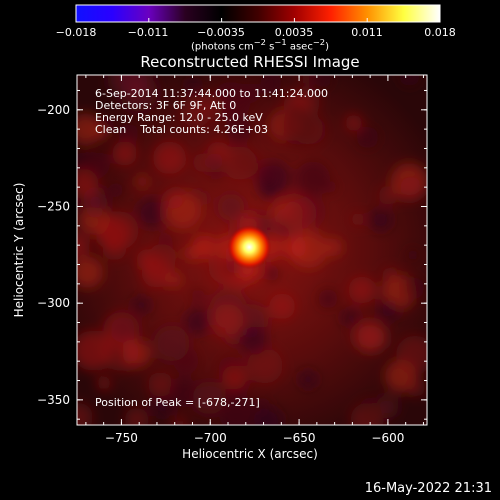 Image resolution: width=500 pixels, height=500 pixels. What do you see at coordinates (440, 32) in the screenshot?
I see `colorbar-tick-label: 0.018` at bounding box center [440, 32].